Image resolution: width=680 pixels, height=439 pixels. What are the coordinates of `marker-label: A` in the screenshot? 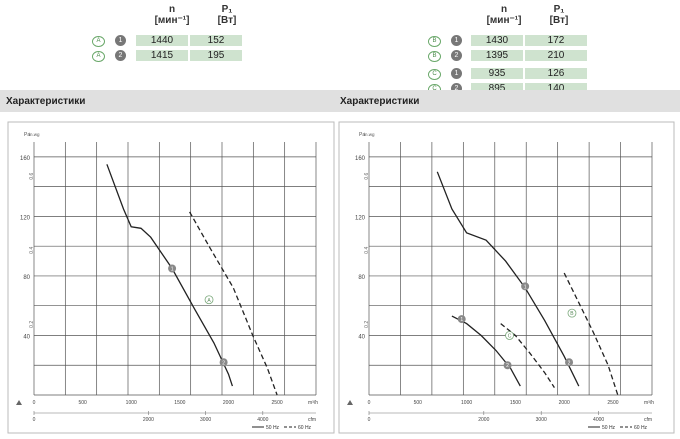 It's located at (209, 301).